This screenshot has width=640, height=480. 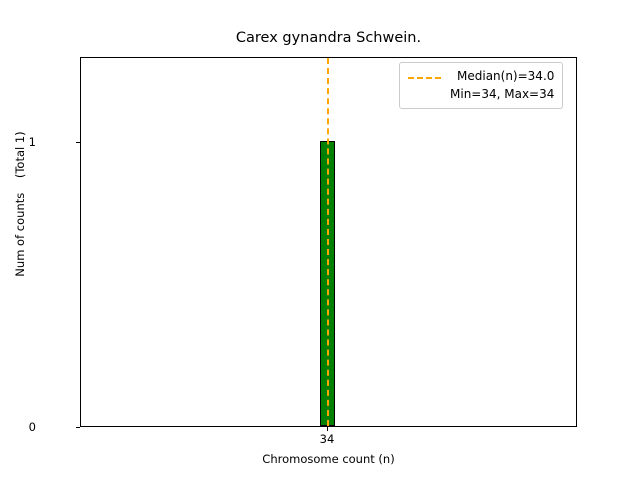 I want to click on y-tick-label-1: 1, so click(x=32, y=142).